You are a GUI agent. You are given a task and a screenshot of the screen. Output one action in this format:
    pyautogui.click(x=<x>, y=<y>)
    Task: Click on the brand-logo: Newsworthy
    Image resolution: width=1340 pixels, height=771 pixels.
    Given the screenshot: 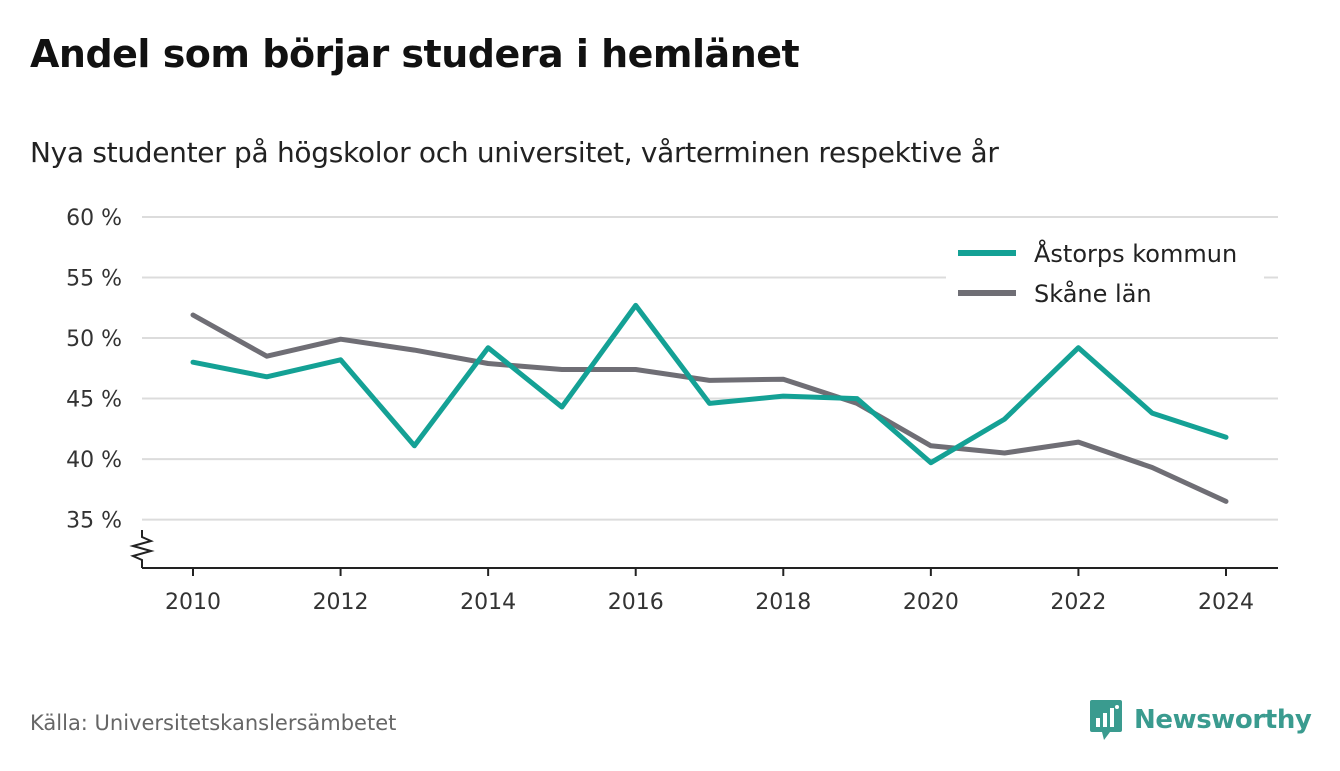 What is the action you would take?
    pyautogui.click(x=1200, y=720)
    